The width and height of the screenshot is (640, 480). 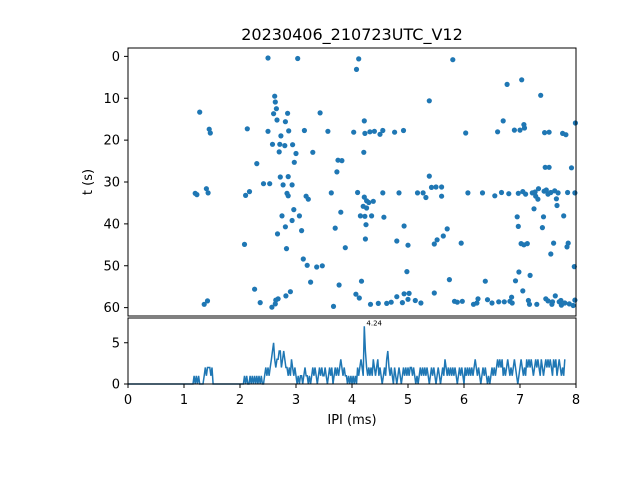 What do you see at coordinates (352, 400) in the screenshot?
I see `histogram-x-tick-label: 4` at bounding box center [352, 400].